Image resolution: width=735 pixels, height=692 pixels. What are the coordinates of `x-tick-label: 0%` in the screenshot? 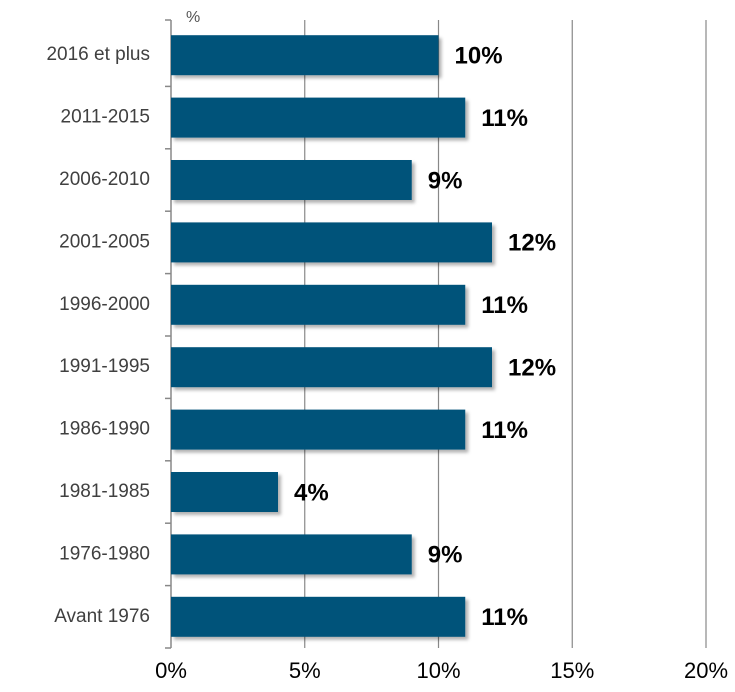 It's located at (171, 670).